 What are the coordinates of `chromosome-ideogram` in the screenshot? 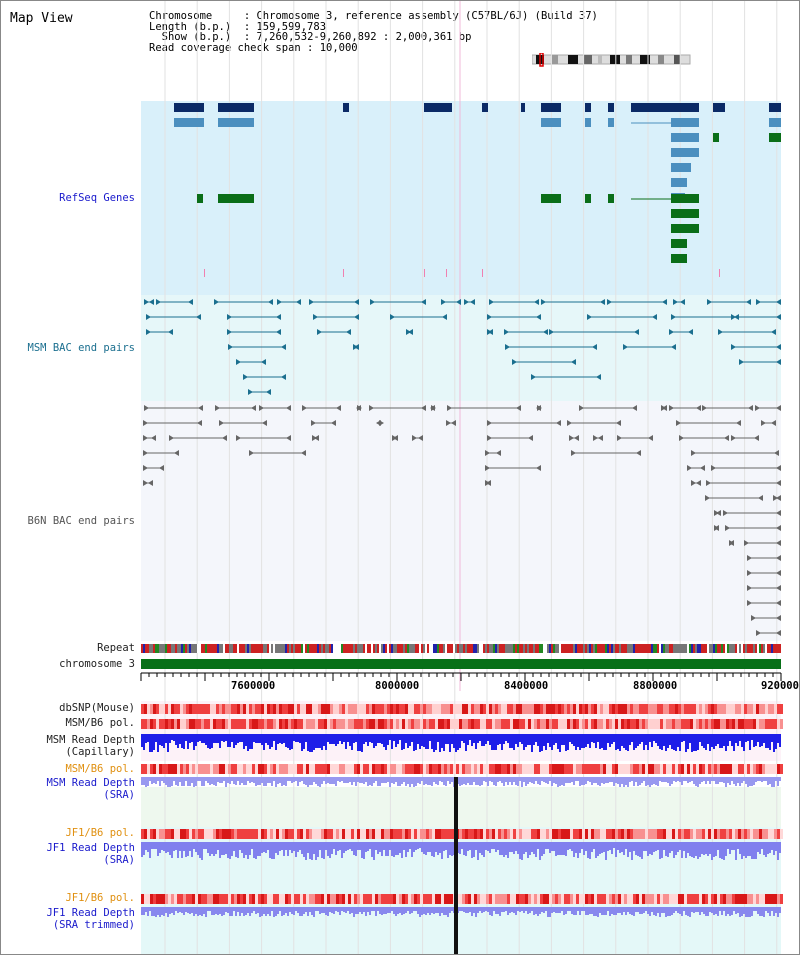 It's located at (612, 60).